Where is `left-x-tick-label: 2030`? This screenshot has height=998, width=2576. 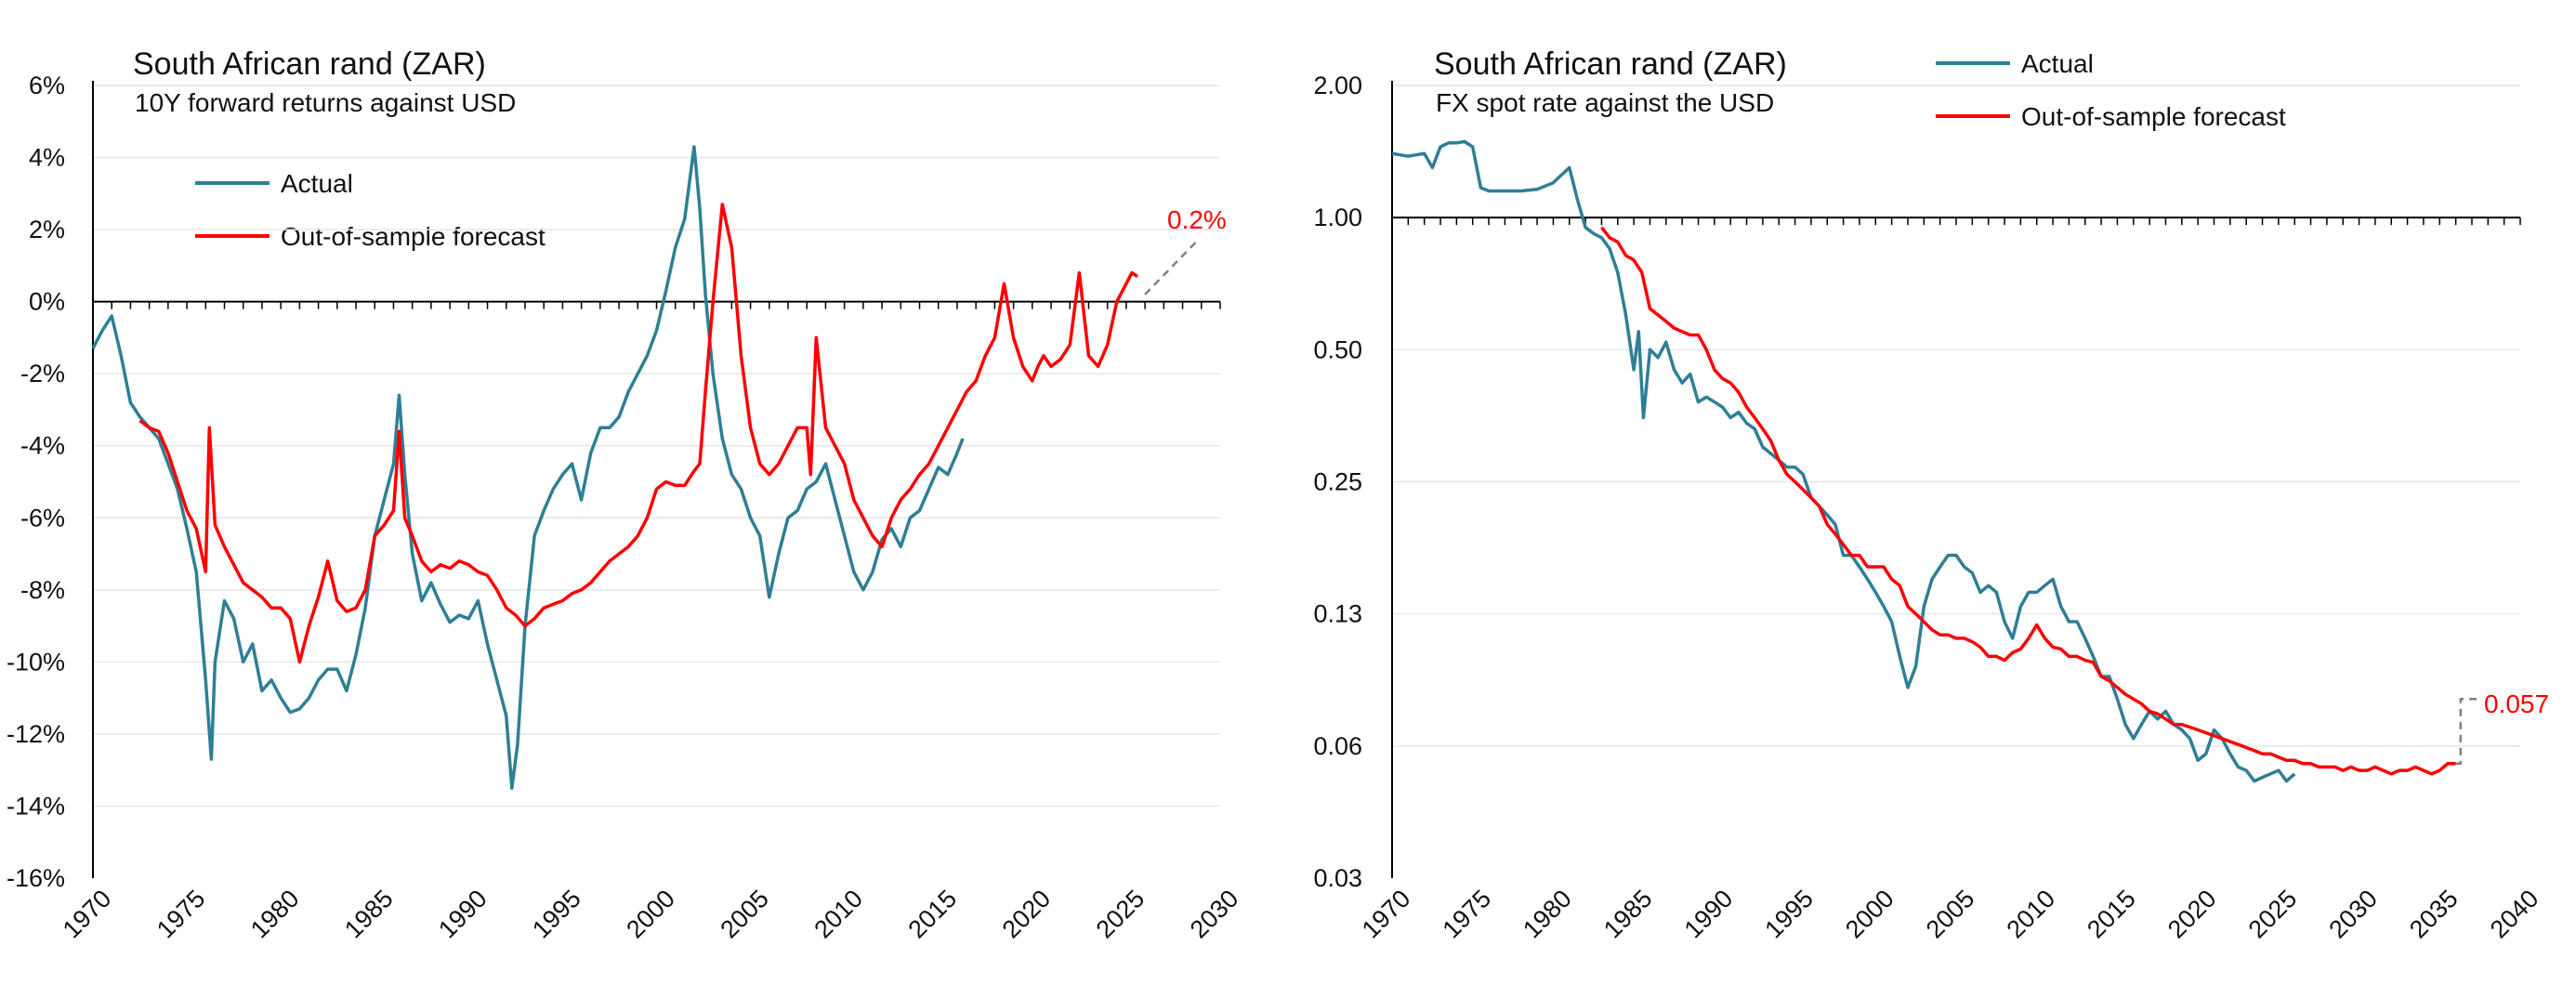
left-x-tick-label: 2030 is located at coordinates (1214, 915).